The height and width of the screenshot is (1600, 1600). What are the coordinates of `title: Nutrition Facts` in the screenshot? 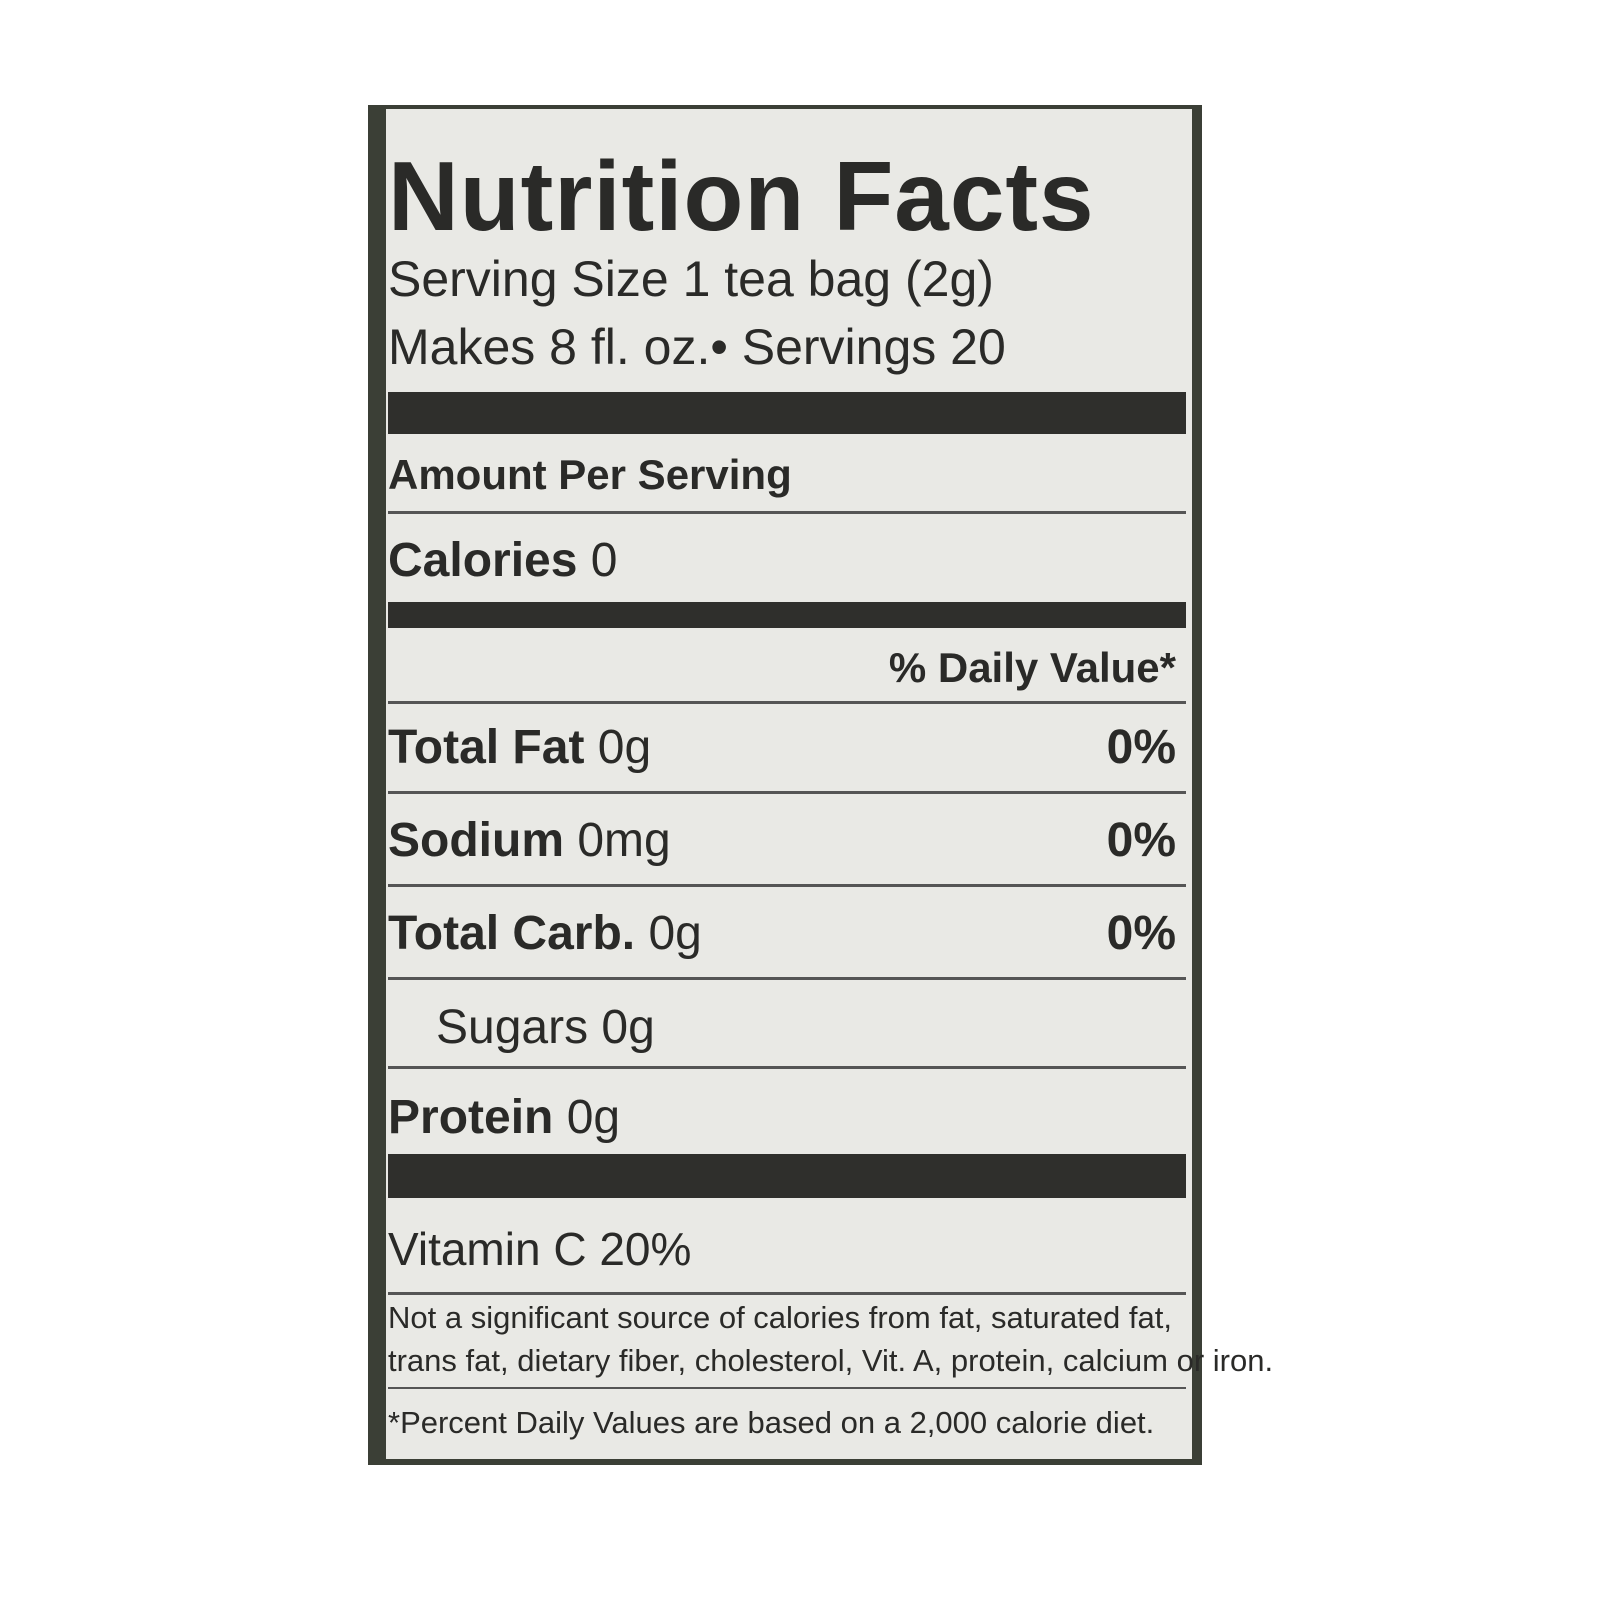 It's located at (741, 196).